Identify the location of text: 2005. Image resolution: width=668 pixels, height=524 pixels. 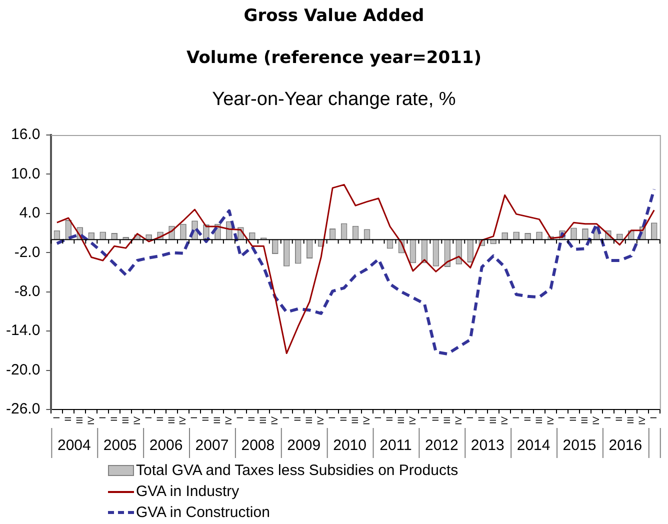
(120, 445).